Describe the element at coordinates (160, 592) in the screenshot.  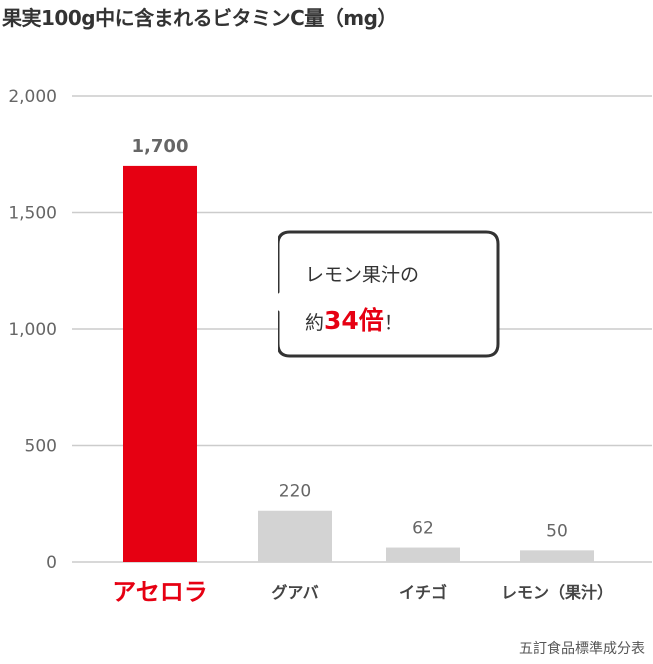
I see `x-tick-label: アセロラ` at that location.